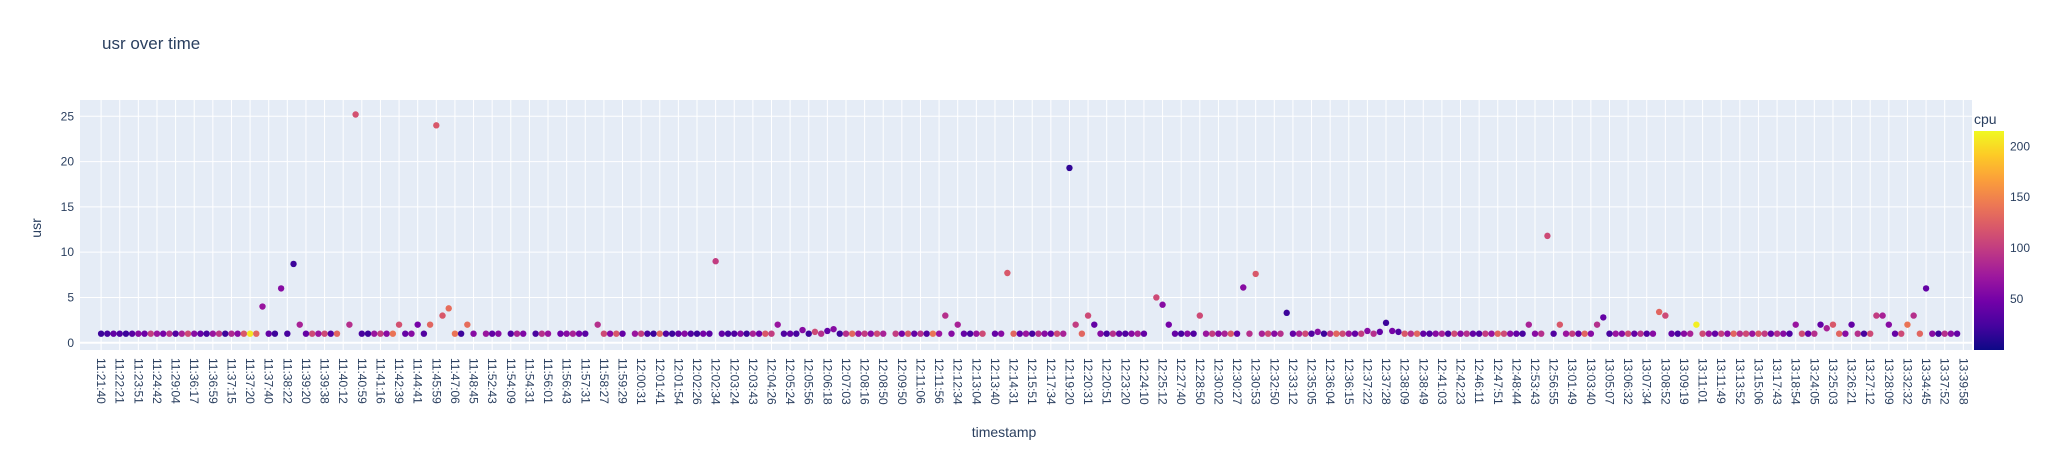  I want to click on x-tick-label: 13:27:12, so click(1870, 381).